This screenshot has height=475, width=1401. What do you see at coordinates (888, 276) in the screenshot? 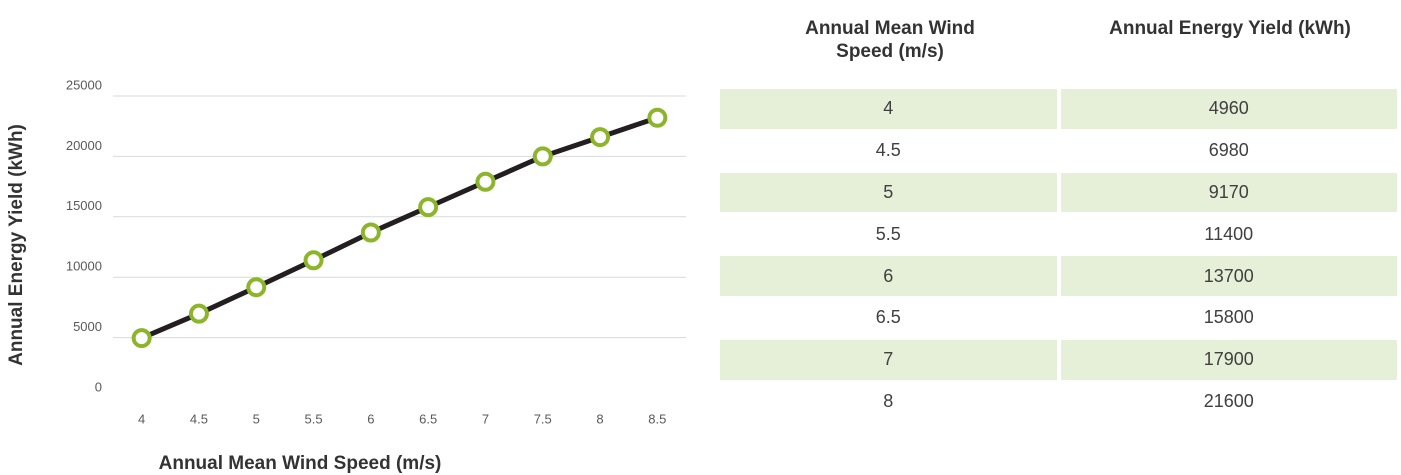
I see `table-cell: 6` at bounding box center [888, 276].